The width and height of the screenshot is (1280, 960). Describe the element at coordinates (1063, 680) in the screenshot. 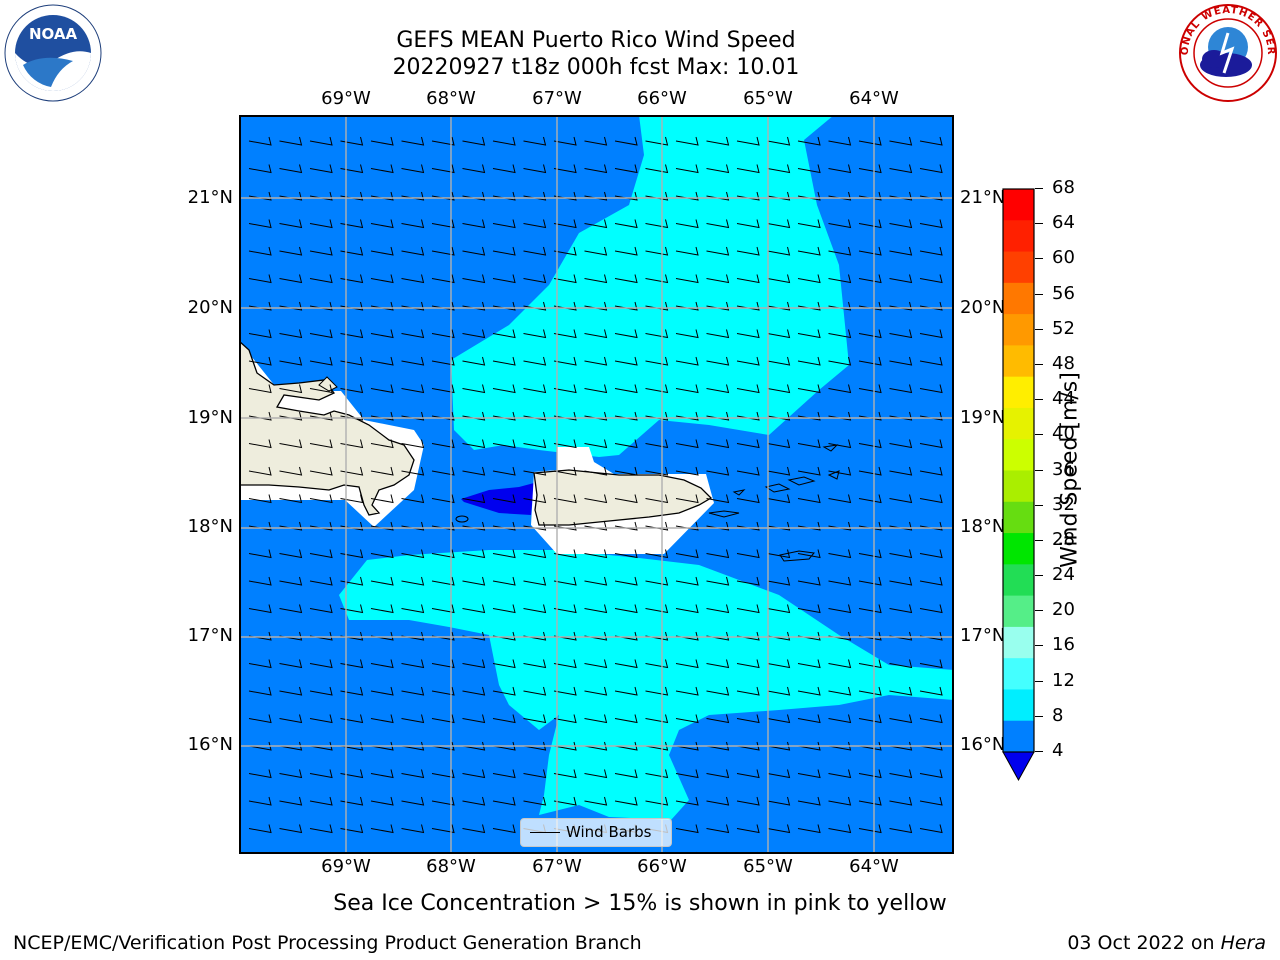

I see `colorbar-tick-label: 12` at that location.